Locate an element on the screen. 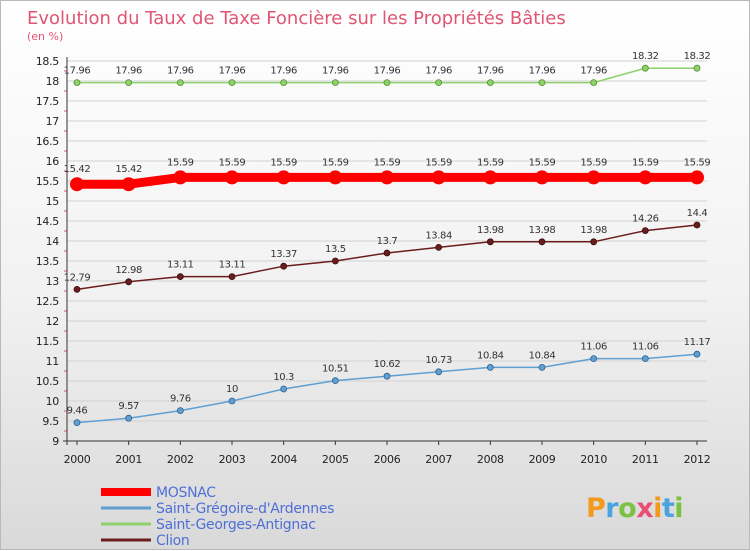 Image resolution: width=750 pixels, height=551 pixels. data-label: 14.26 is located at coordinates (645, 219).